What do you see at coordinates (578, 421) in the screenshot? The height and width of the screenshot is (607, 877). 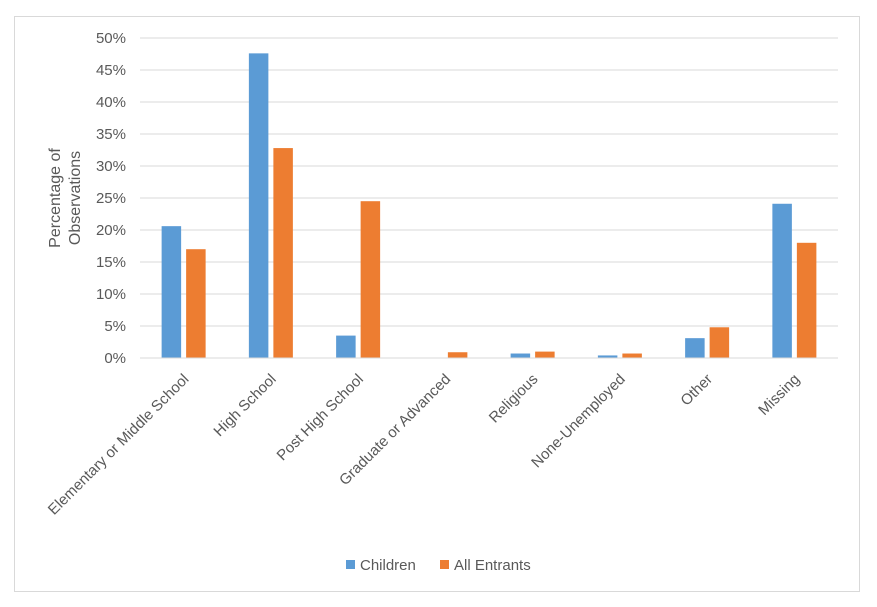 I see `x-tick-label: None-Unemployed` at bounding box center [578, 421].